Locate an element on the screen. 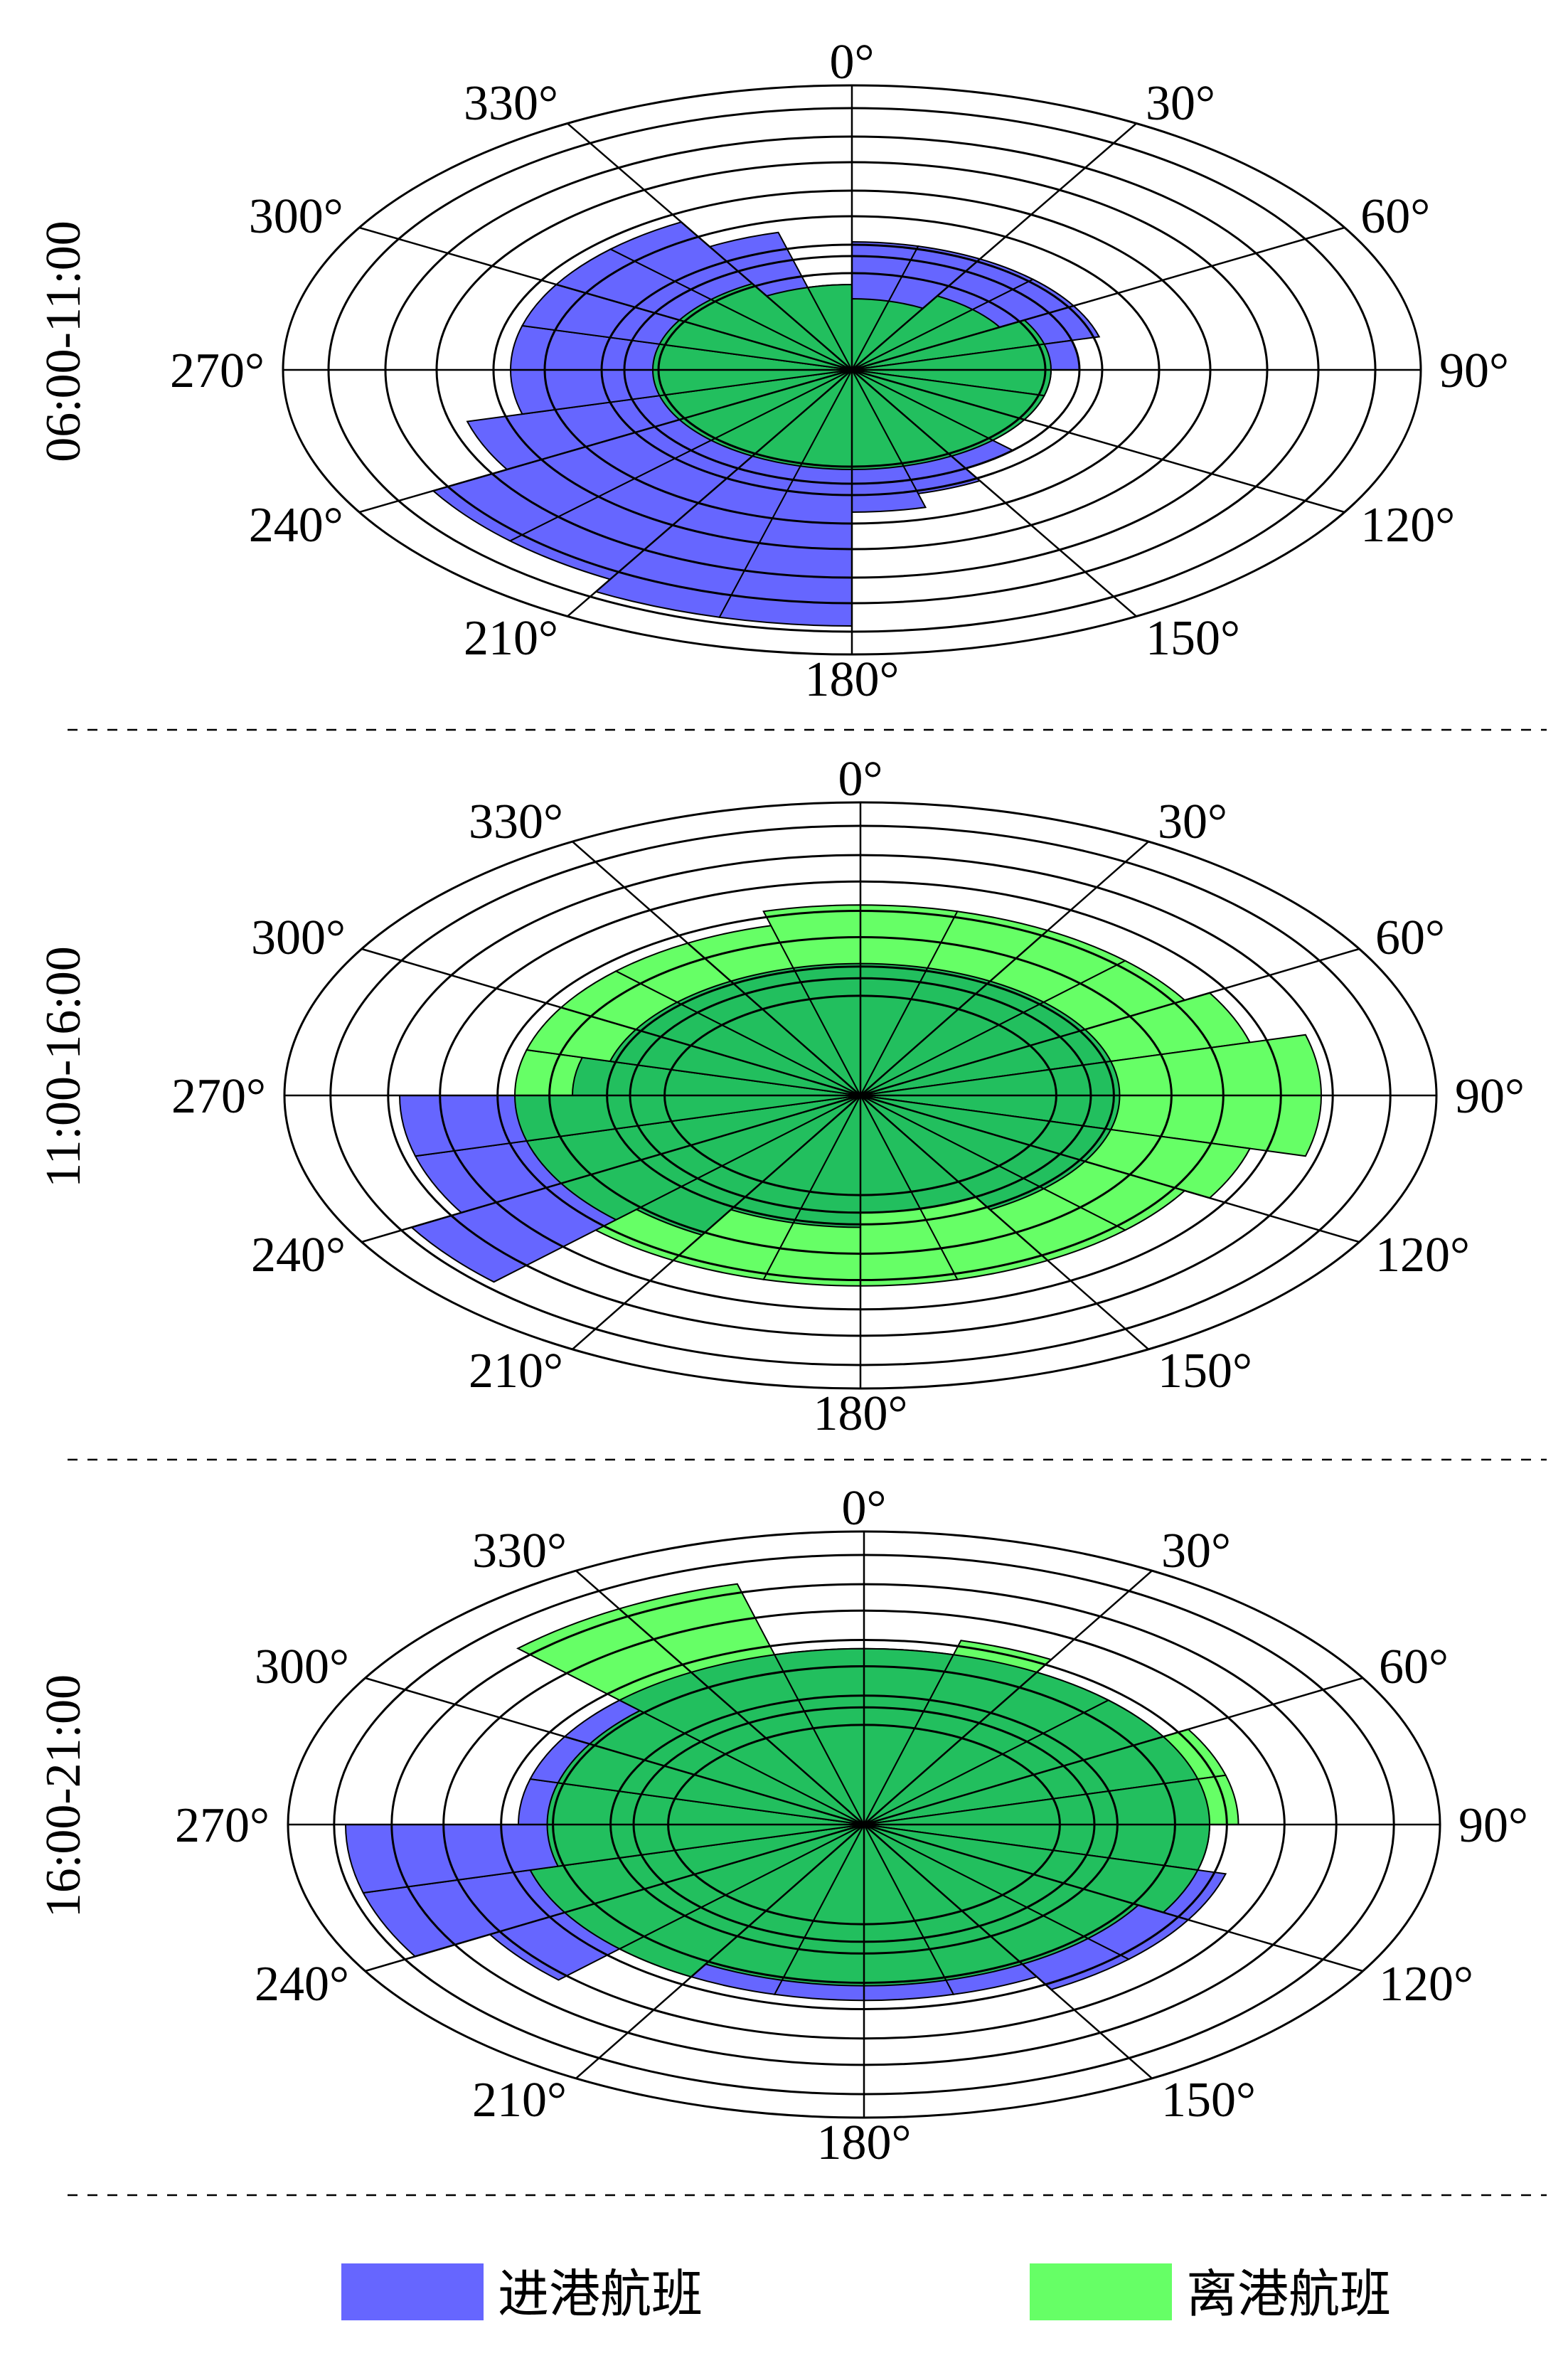 The width and height of the screenshot is (1568, 2368). period-label-2: 11:00-16:00 is located at coordinates (63, 1067).